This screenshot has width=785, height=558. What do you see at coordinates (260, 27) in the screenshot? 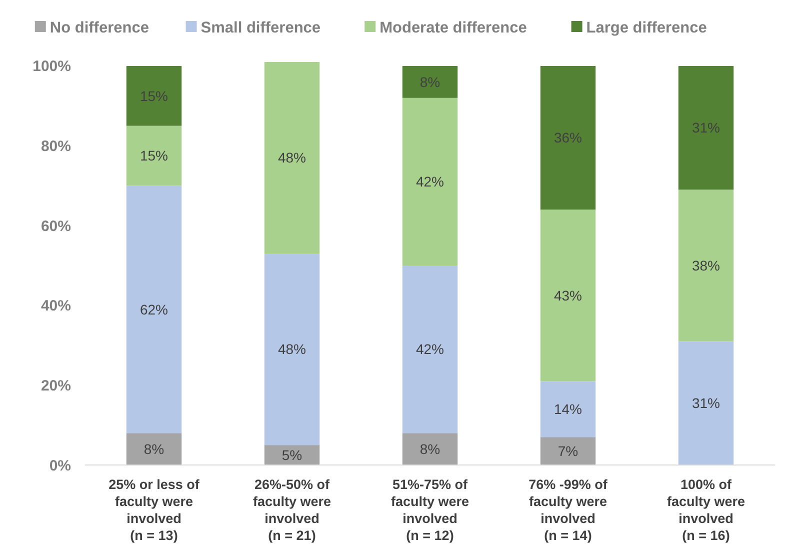
I see `legend-label: Small difference` at bounding box center [260, 27].